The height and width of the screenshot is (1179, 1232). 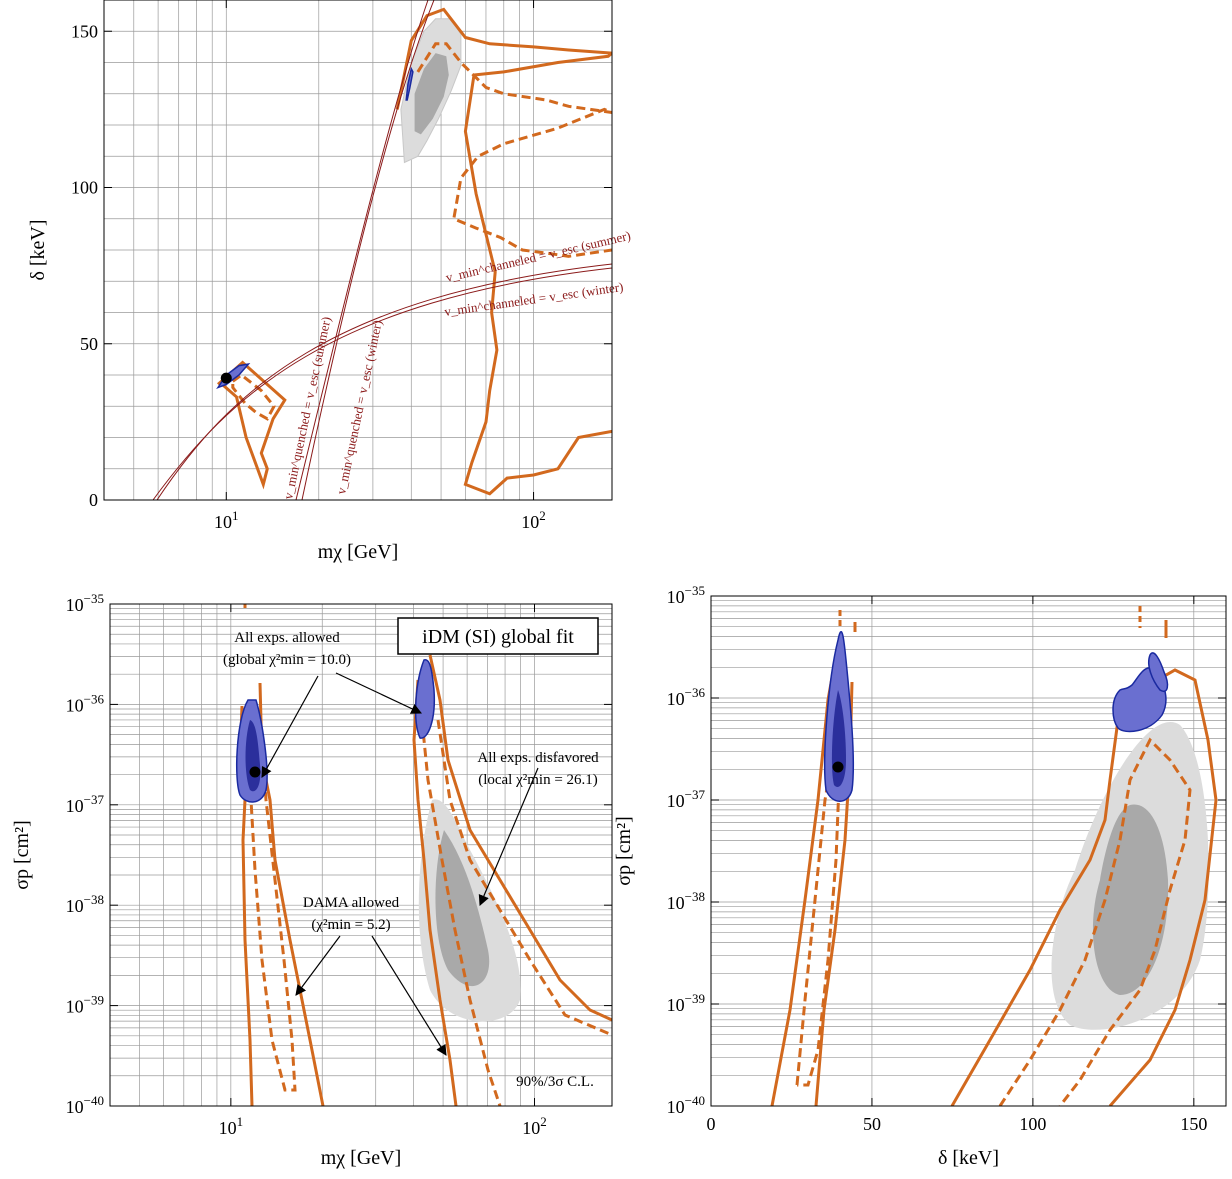 What do you see at coordinates (306, 407) in the screenshot?
I see `escape-label-quenched-summer: v_min^quenched = v_esc (summer)` at bounding box center [306, 407].